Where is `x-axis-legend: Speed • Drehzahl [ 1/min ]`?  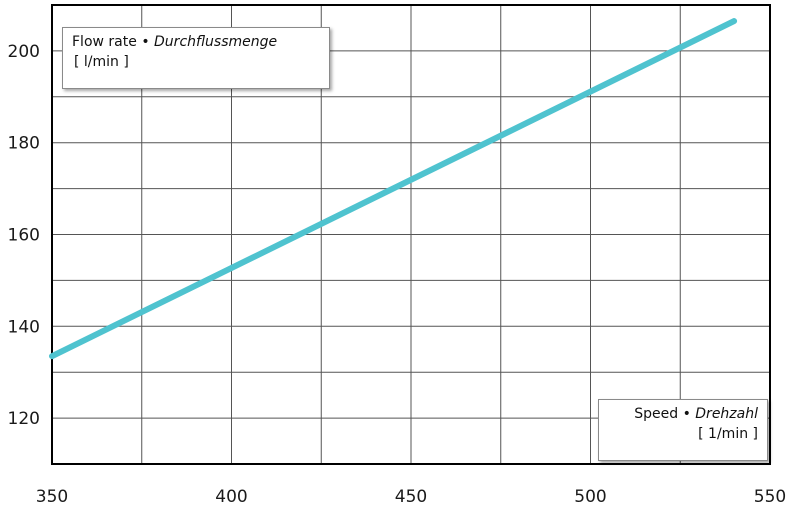
x-axis-legend: Speed • Drehzahl [ 1/min ] is located at coordinates (683, 430).